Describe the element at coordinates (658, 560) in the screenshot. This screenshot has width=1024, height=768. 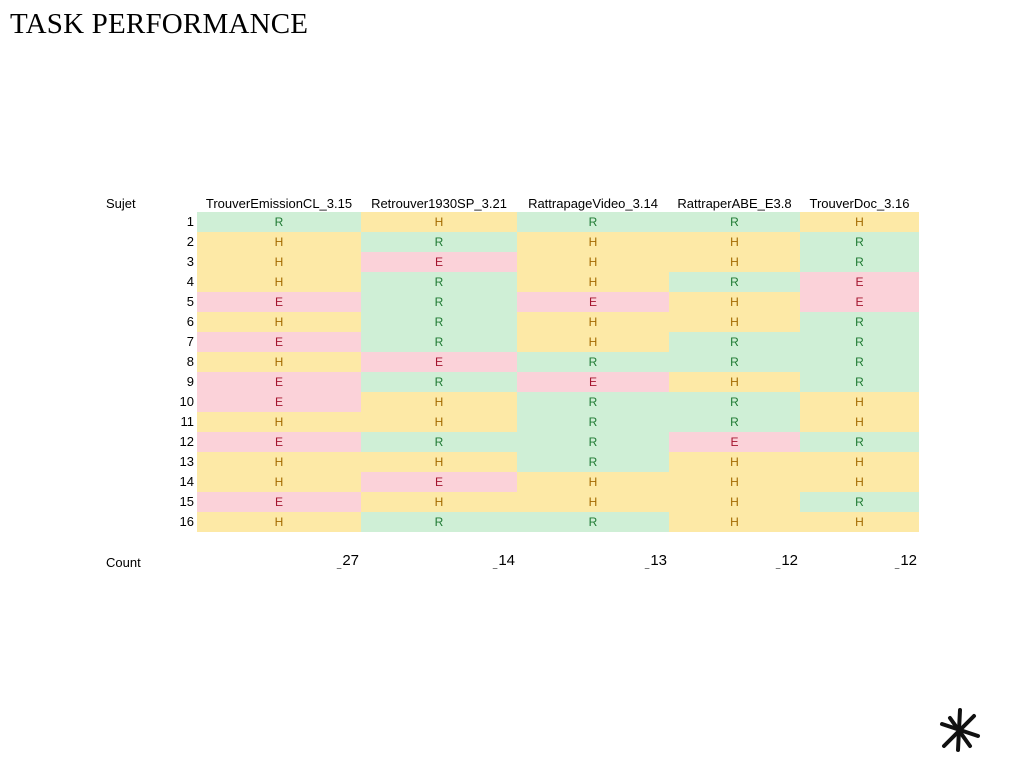
I see `count-number: 13` at that location.